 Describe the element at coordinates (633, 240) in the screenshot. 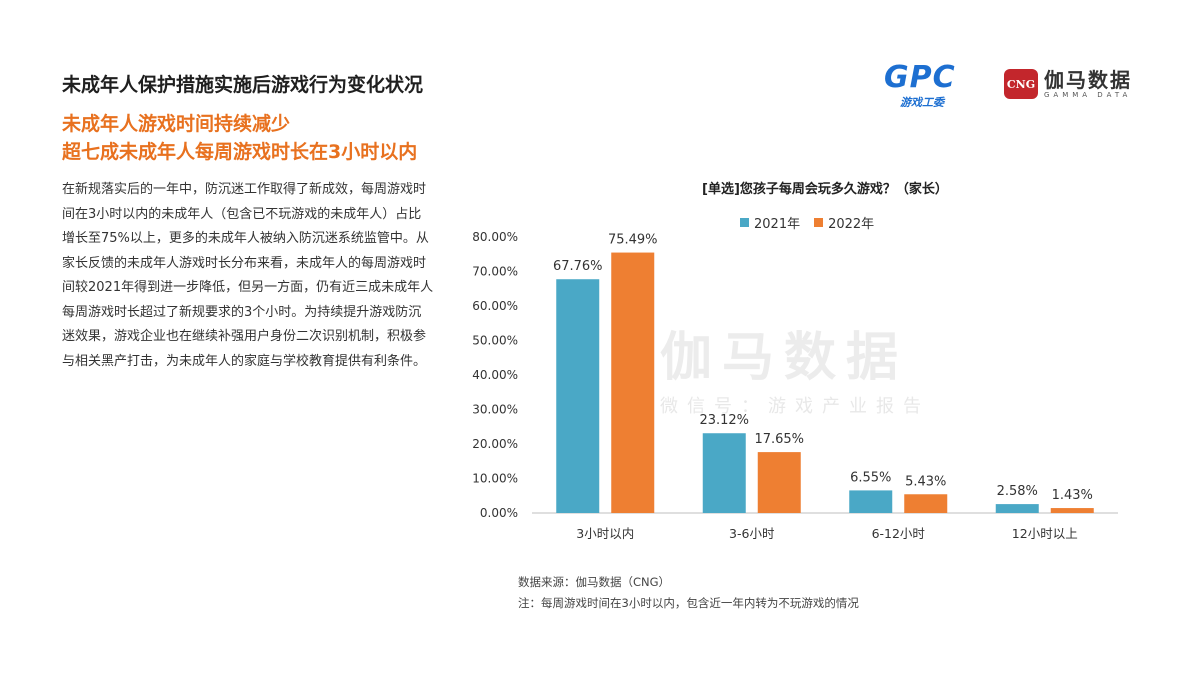

I see `data-label: 75.49%` at that location.